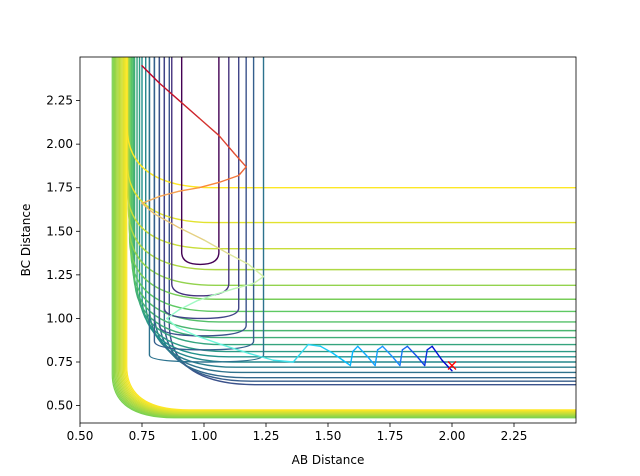 The height and width of the screenshot is (476, 640). I want to click on y-tick-label: 0.50, so click(59, 406).